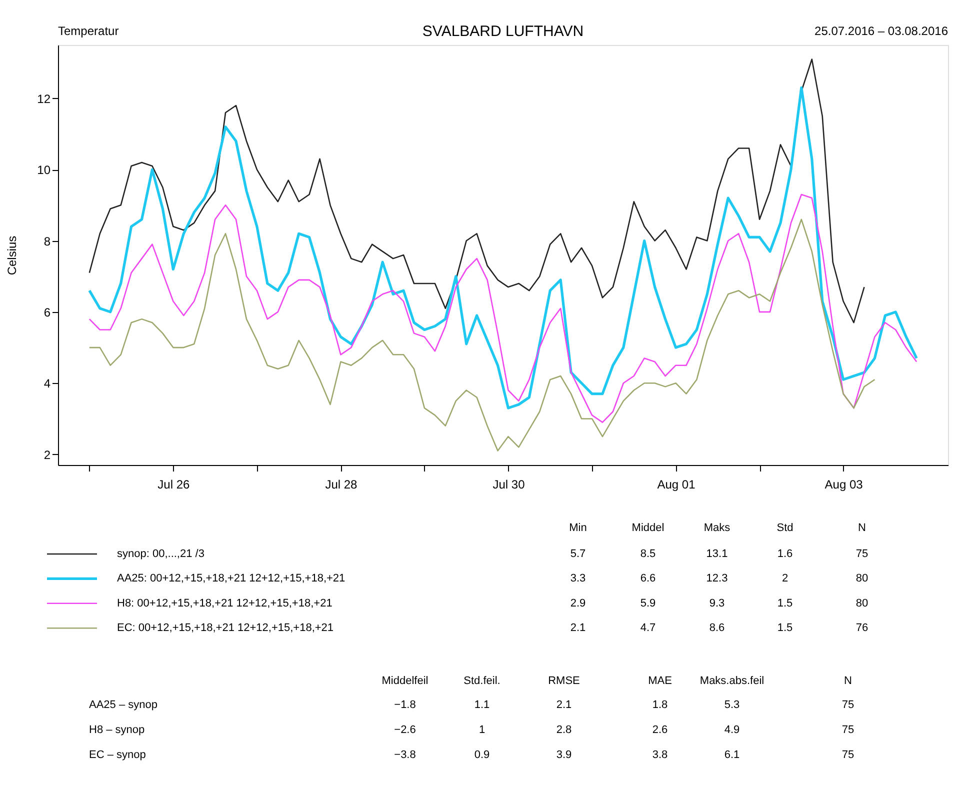 The width and height of the screenshot is (973, 787). What do you see at coordinates (44, 170) in the screenshot?
I see `y-tick-label: 10` at bounding box center [44, 170].